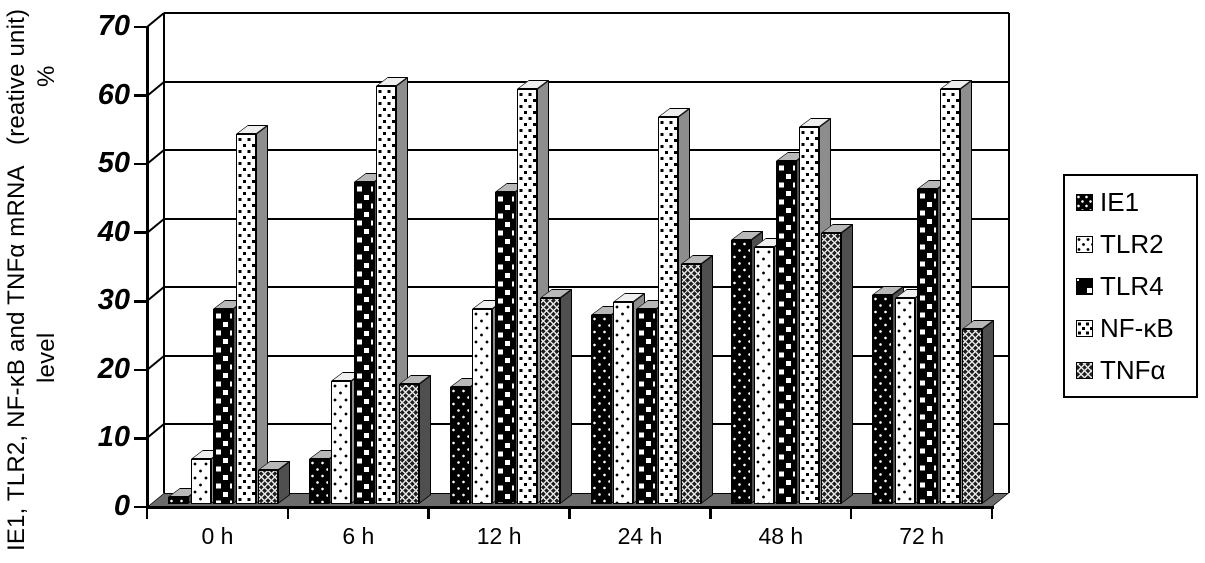  I want to click on legend-label: TNFα, so click(1133, 370).